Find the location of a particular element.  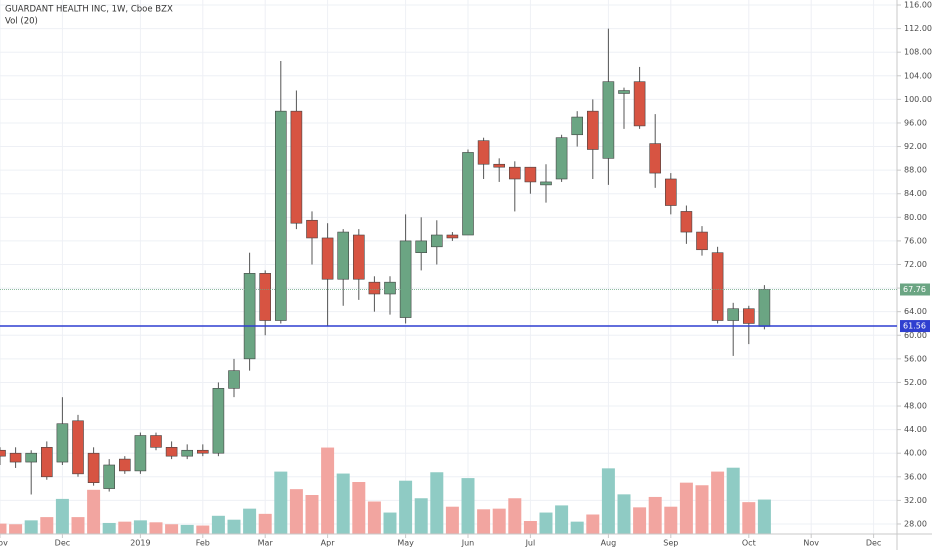

y-tick-label: 56.00 is located at coordinates (915, 358).